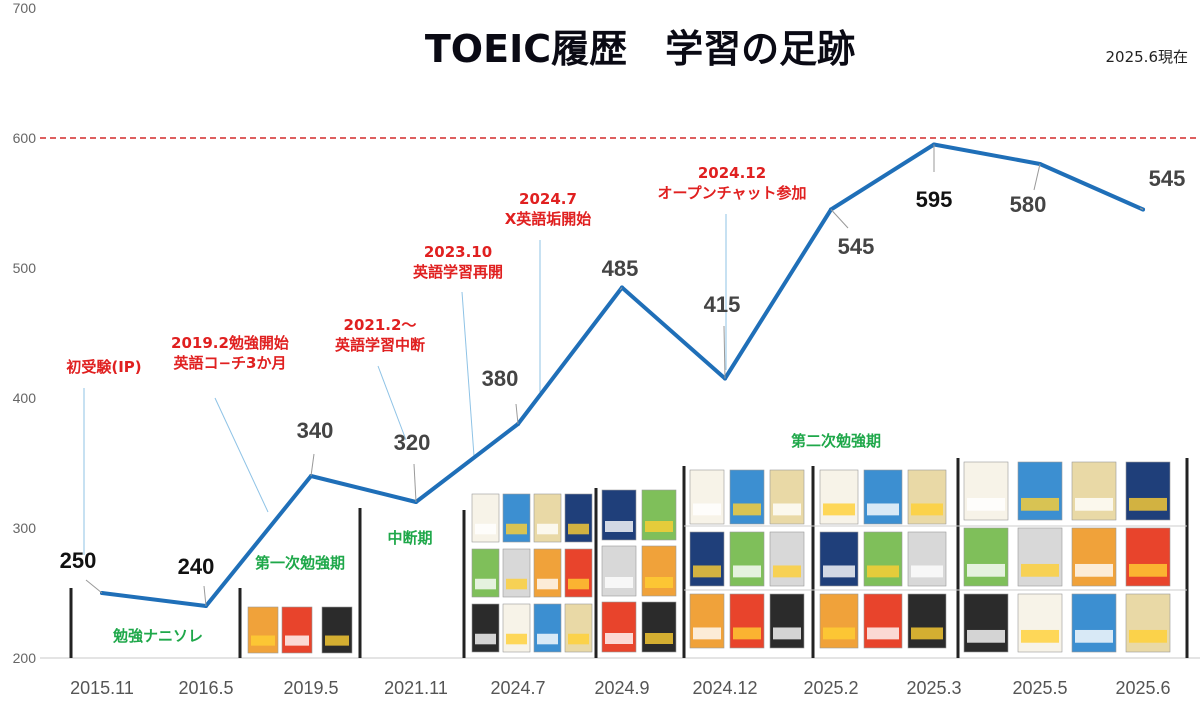 The image size is (1200, 712). What do you see at coordinates (458, 272) in the screenshot?
I see `event-annotation-line: 英語学習再開` at bounding box center [458, 272].